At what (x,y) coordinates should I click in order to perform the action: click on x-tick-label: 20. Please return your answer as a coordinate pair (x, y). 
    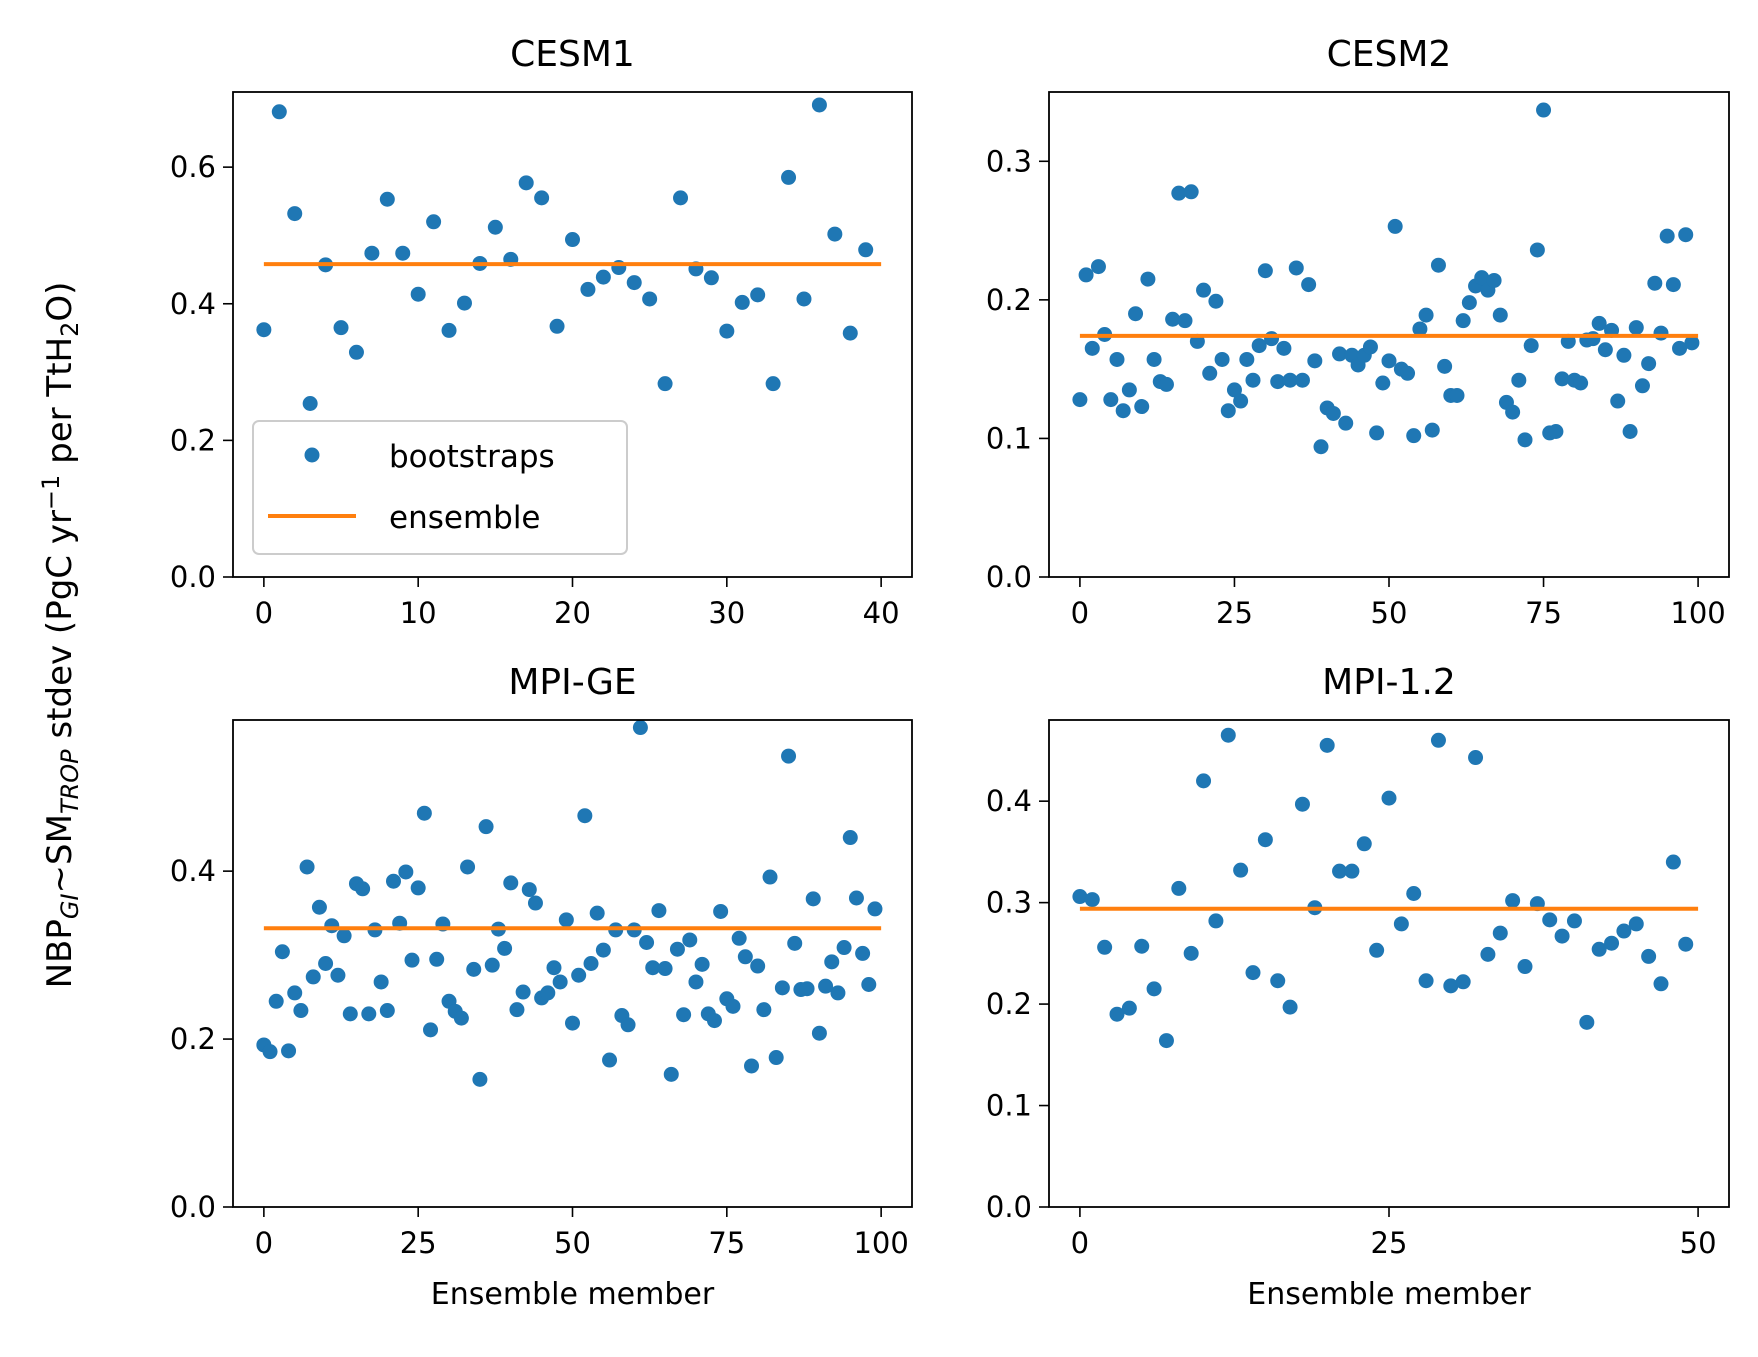
    Looking at the image, I should click on (572, 613).